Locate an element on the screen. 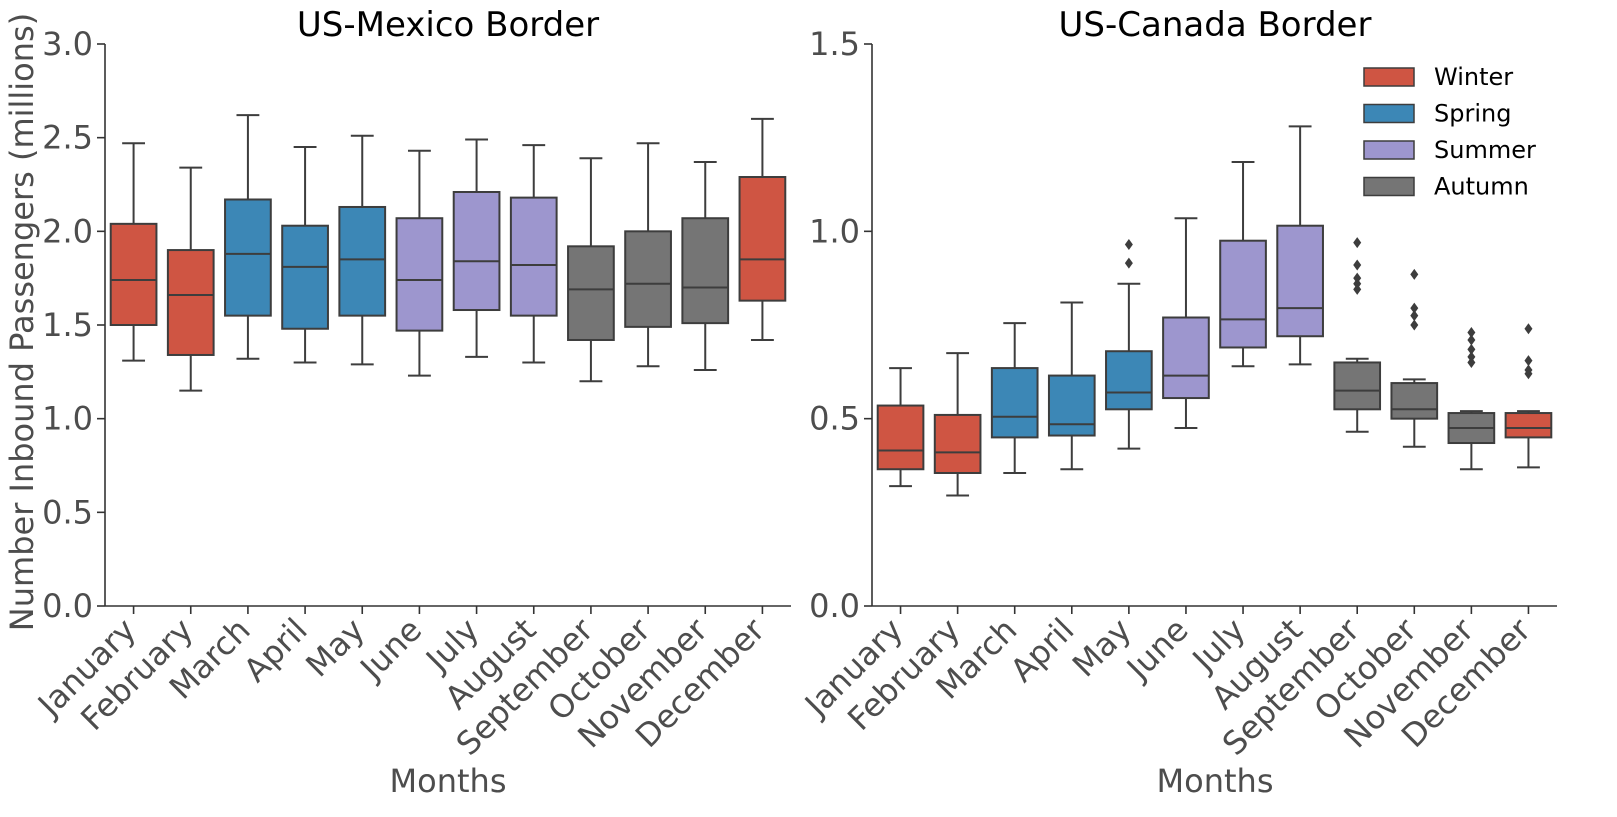 The width and height of the screenshot is (1617, 817). mexico-y-tick-label-3: 1.5 is located at coordinates (67, 325).